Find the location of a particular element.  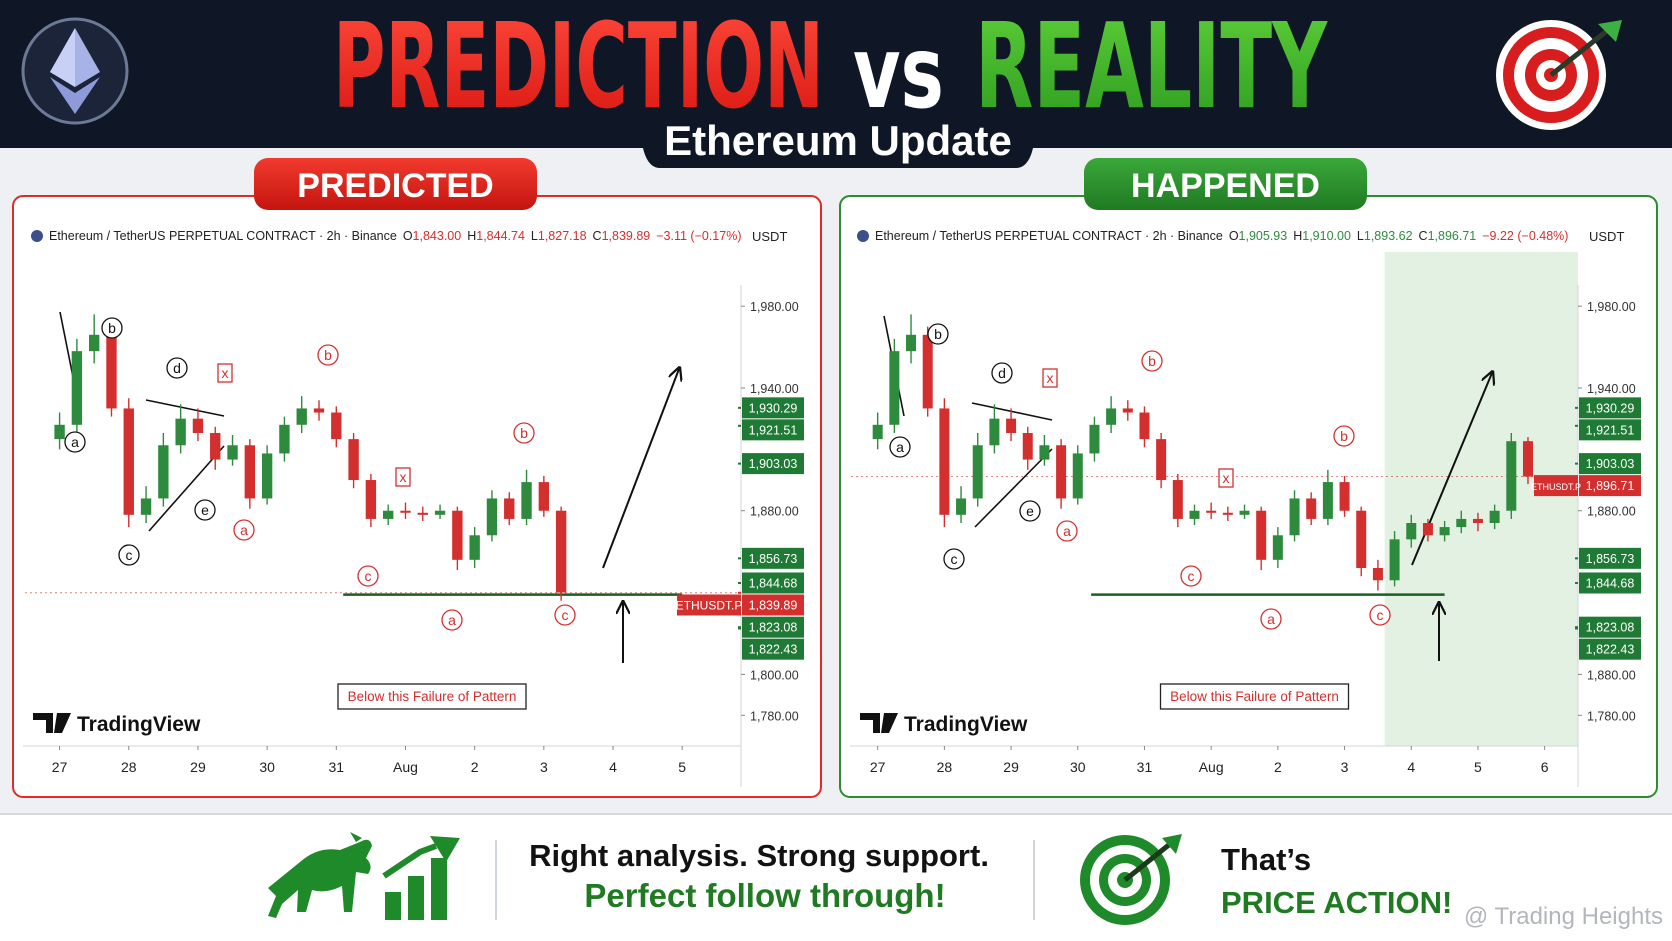

annotation-label: b is located at coordinates (1344, 436).